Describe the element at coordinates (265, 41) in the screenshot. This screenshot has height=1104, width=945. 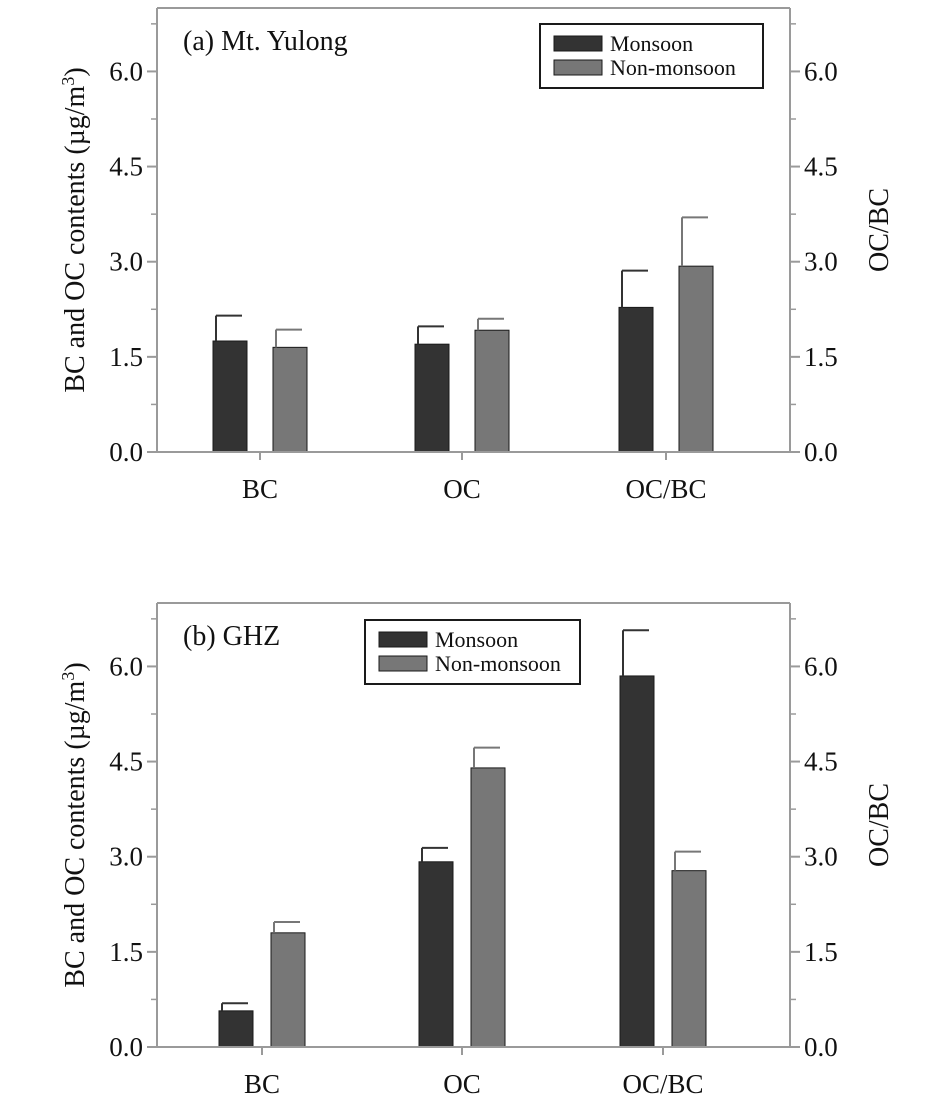
I see `panel-title: (a) Mt. Yulong` at that location.